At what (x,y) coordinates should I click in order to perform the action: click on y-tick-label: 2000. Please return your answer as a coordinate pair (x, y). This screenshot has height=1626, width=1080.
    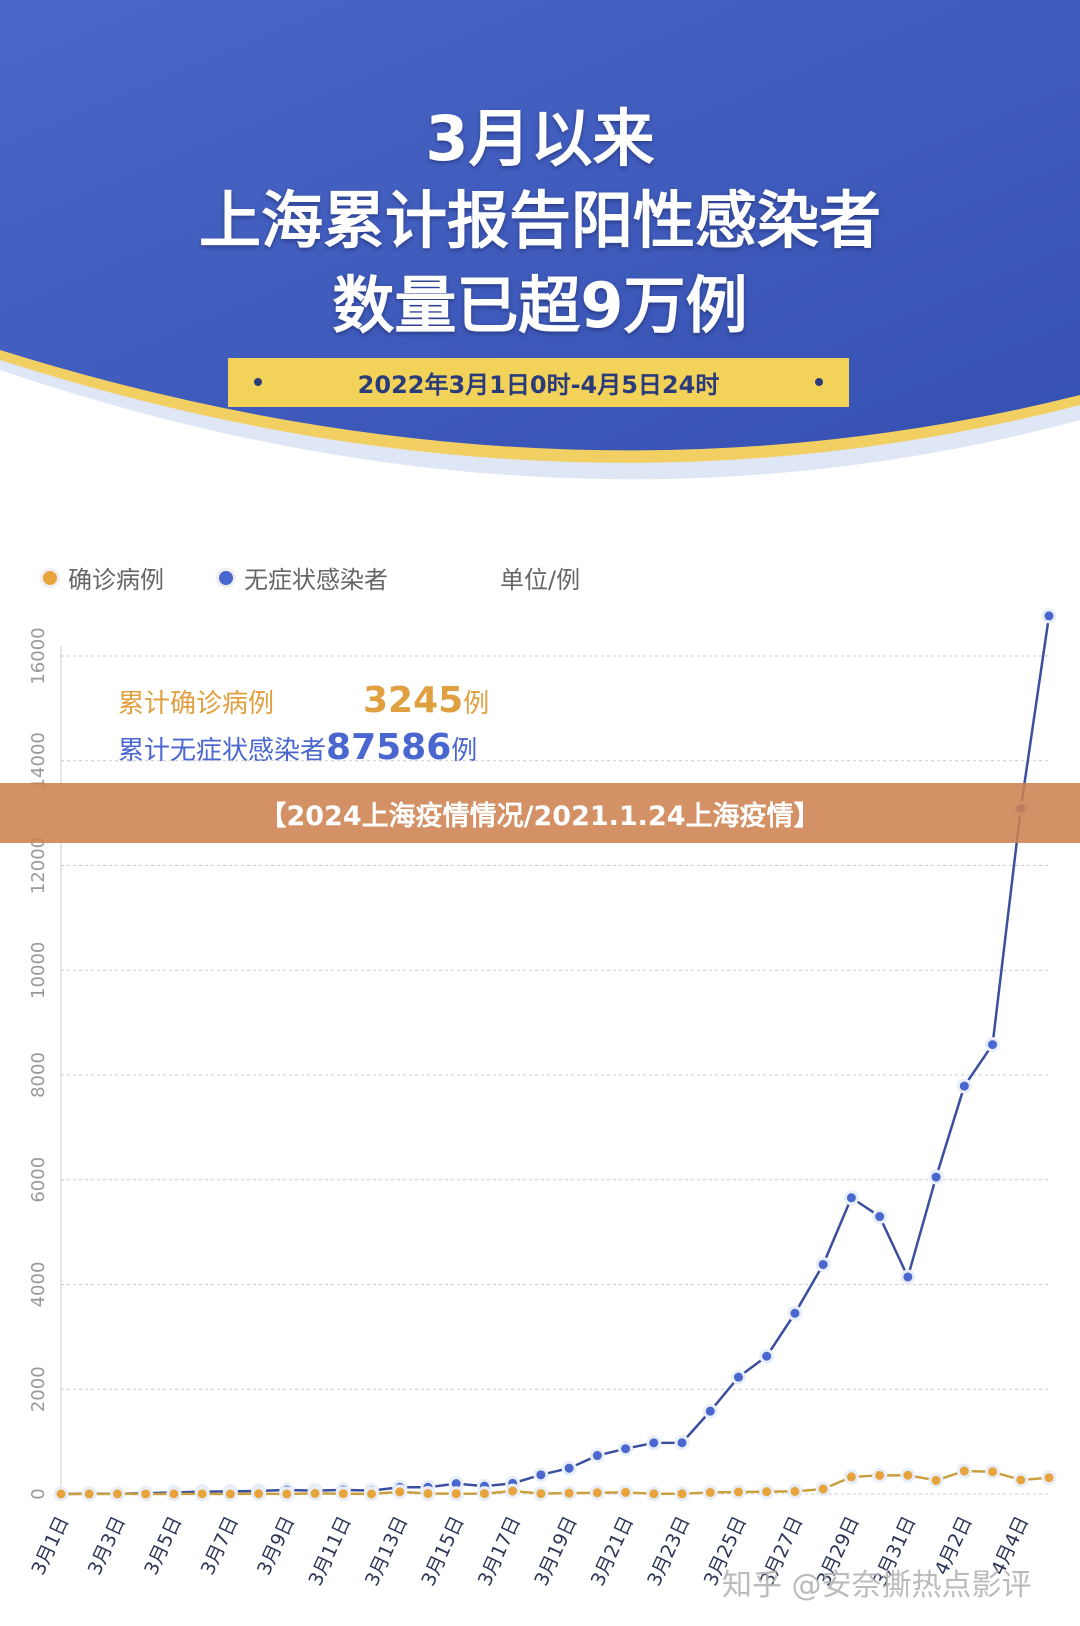
    Looking at the image, I should click on (38, 1389).